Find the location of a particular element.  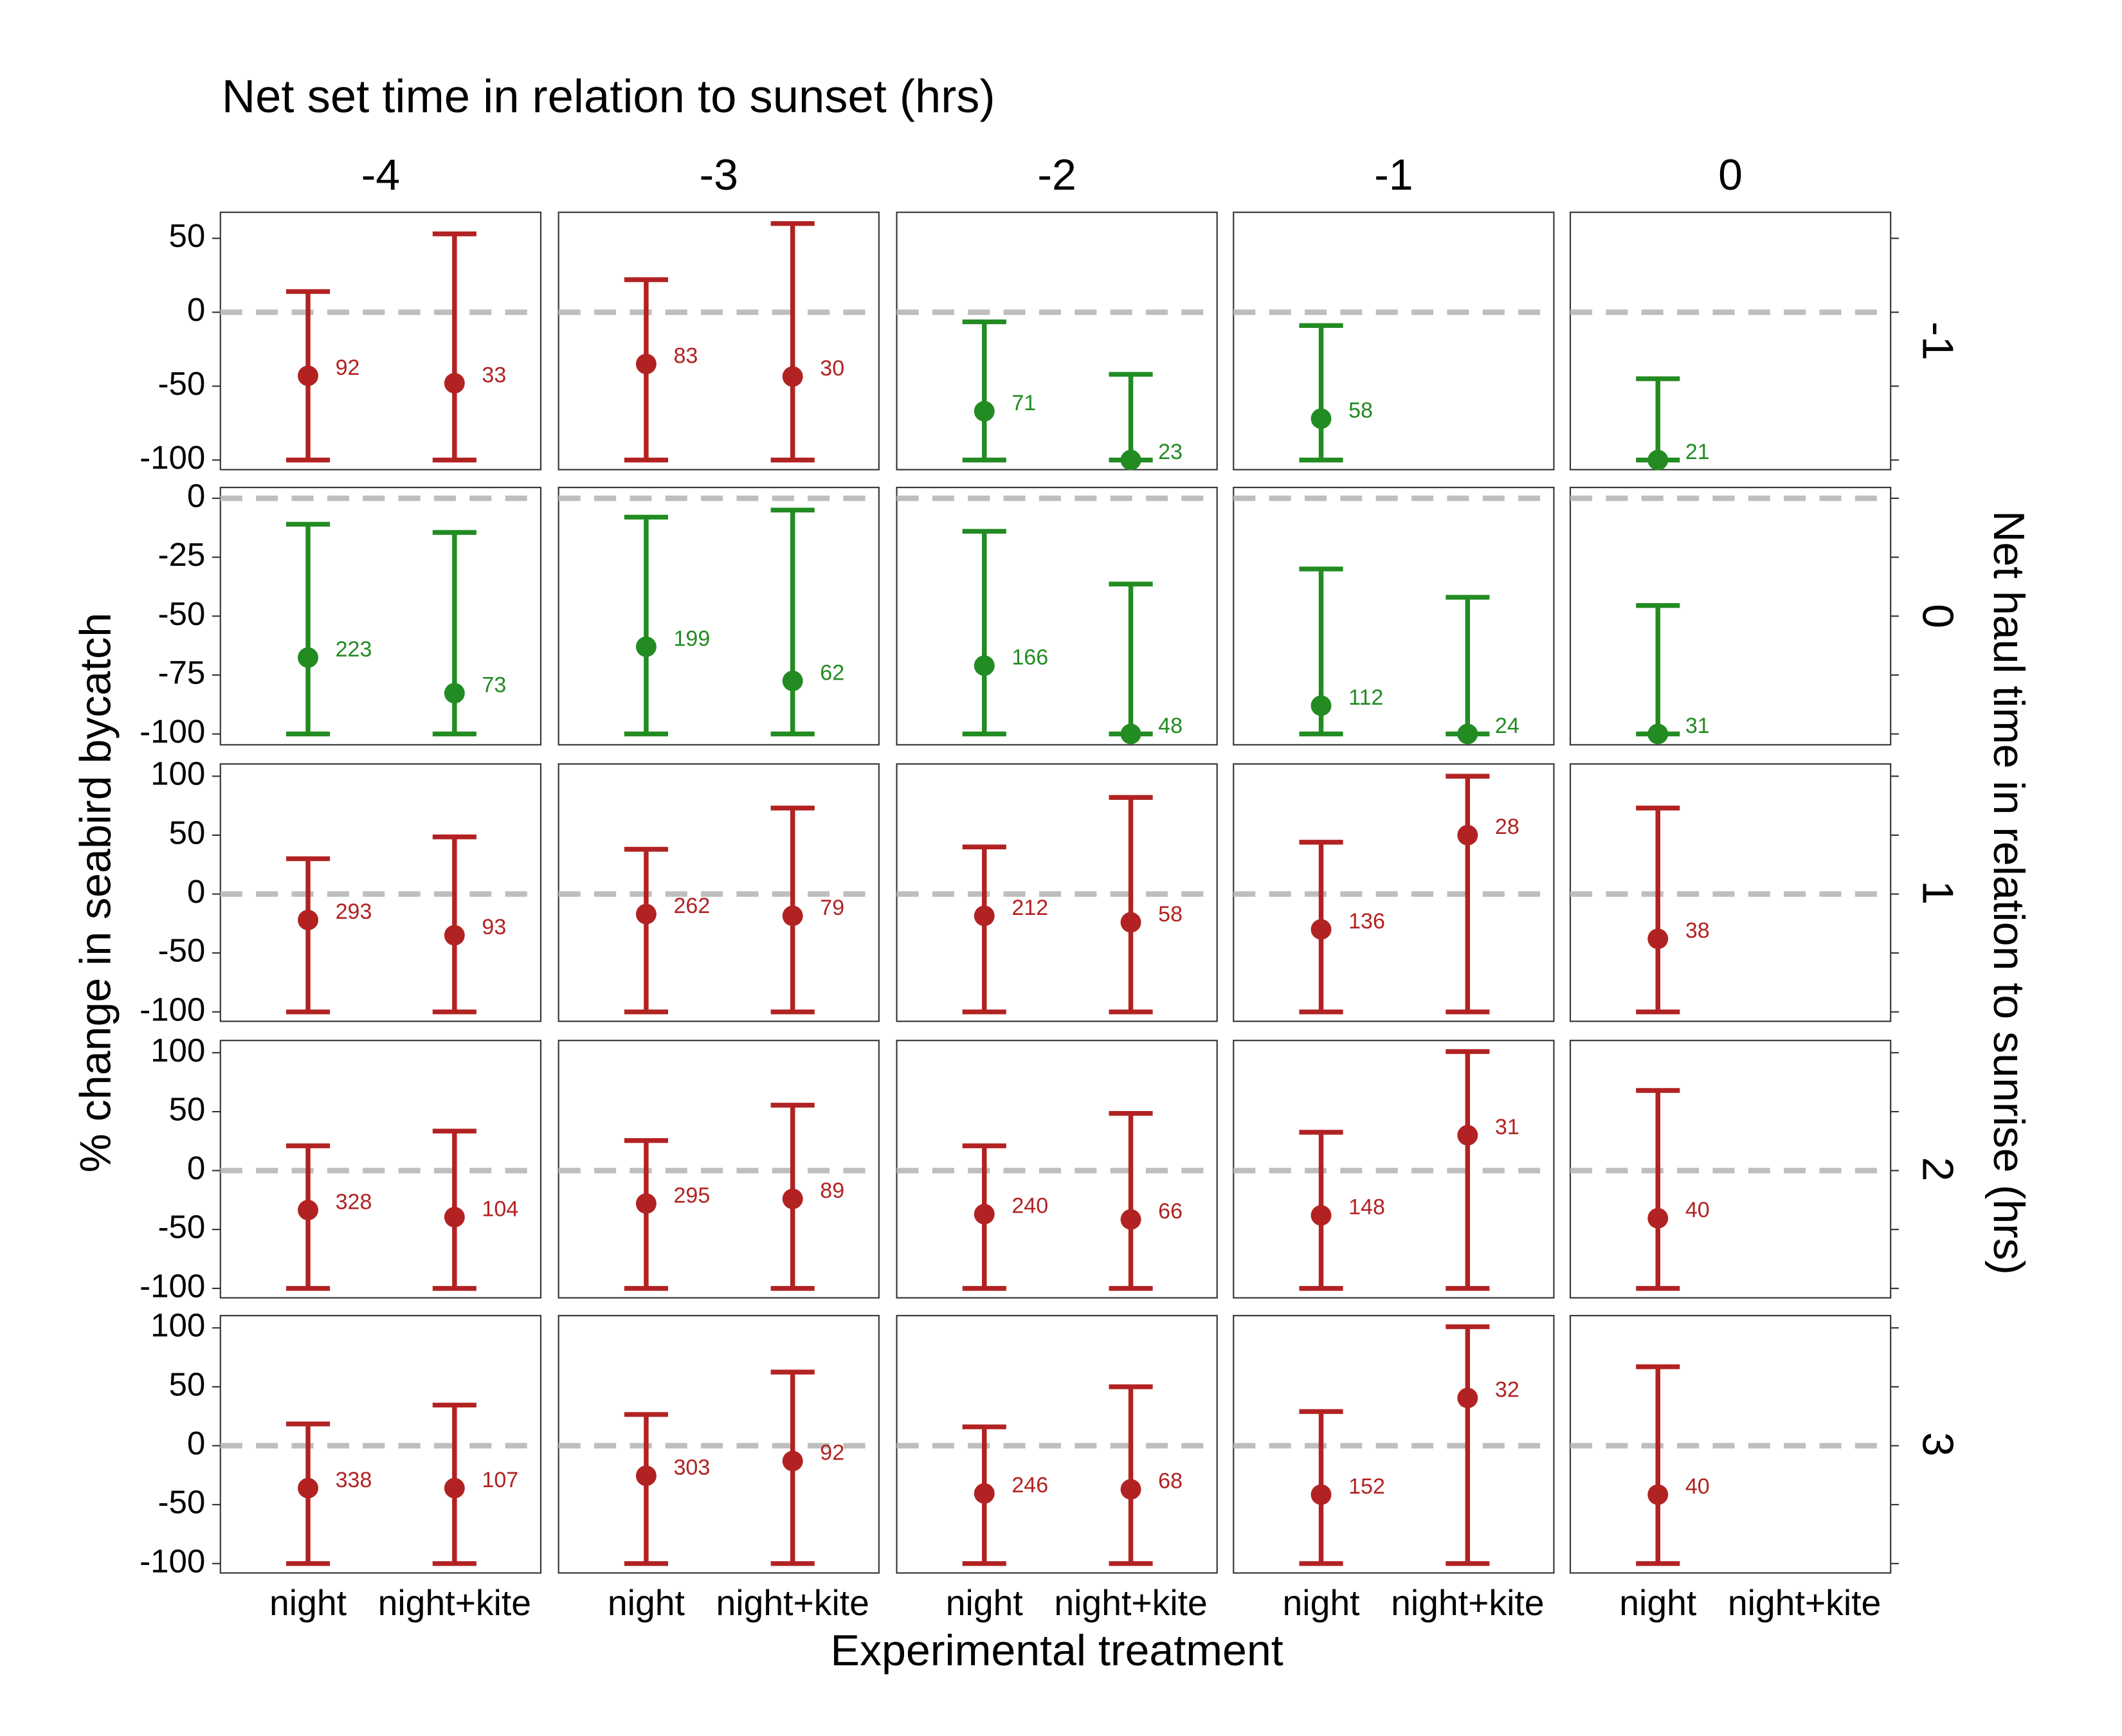

n-label: 48 is located at coordinates (1170, 726).